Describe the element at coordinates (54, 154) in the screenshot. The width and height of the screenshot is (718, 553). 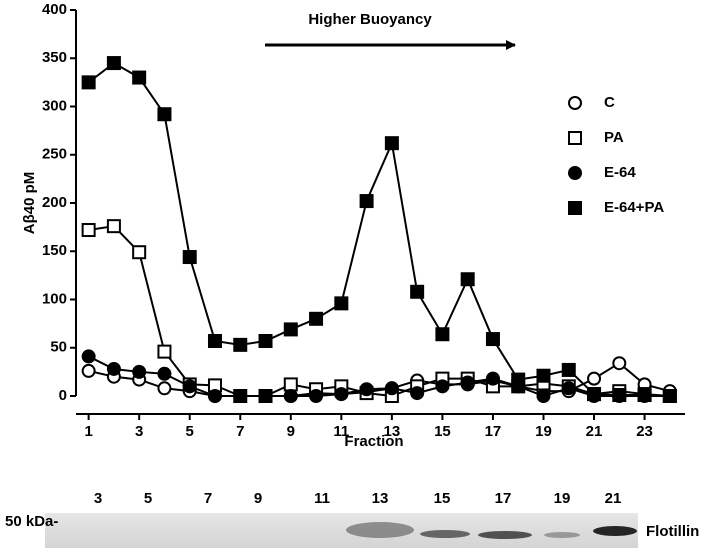
I see `y-tick-label: 250` at that location.